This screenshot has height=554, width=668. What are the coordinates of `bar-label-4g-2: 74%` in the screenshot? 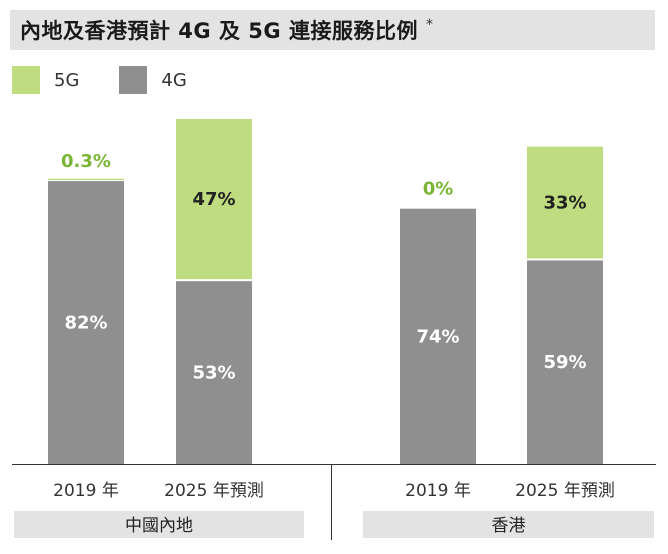 It's located at (437, 336).